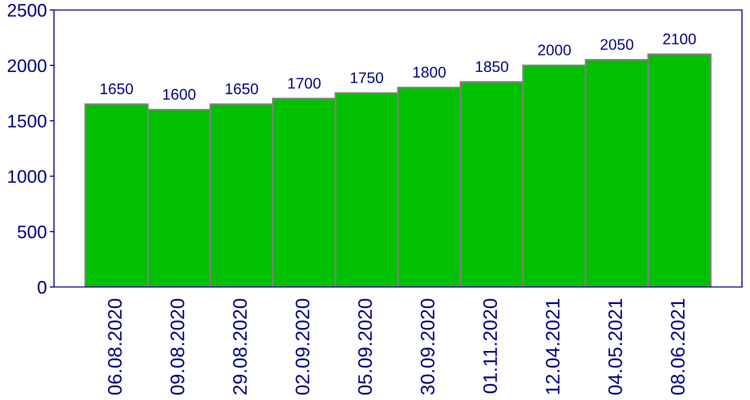 Image resolution: width=750 pixels, height=400 pixels. I want to click on y-tick-label: 0, so click(42, 287).